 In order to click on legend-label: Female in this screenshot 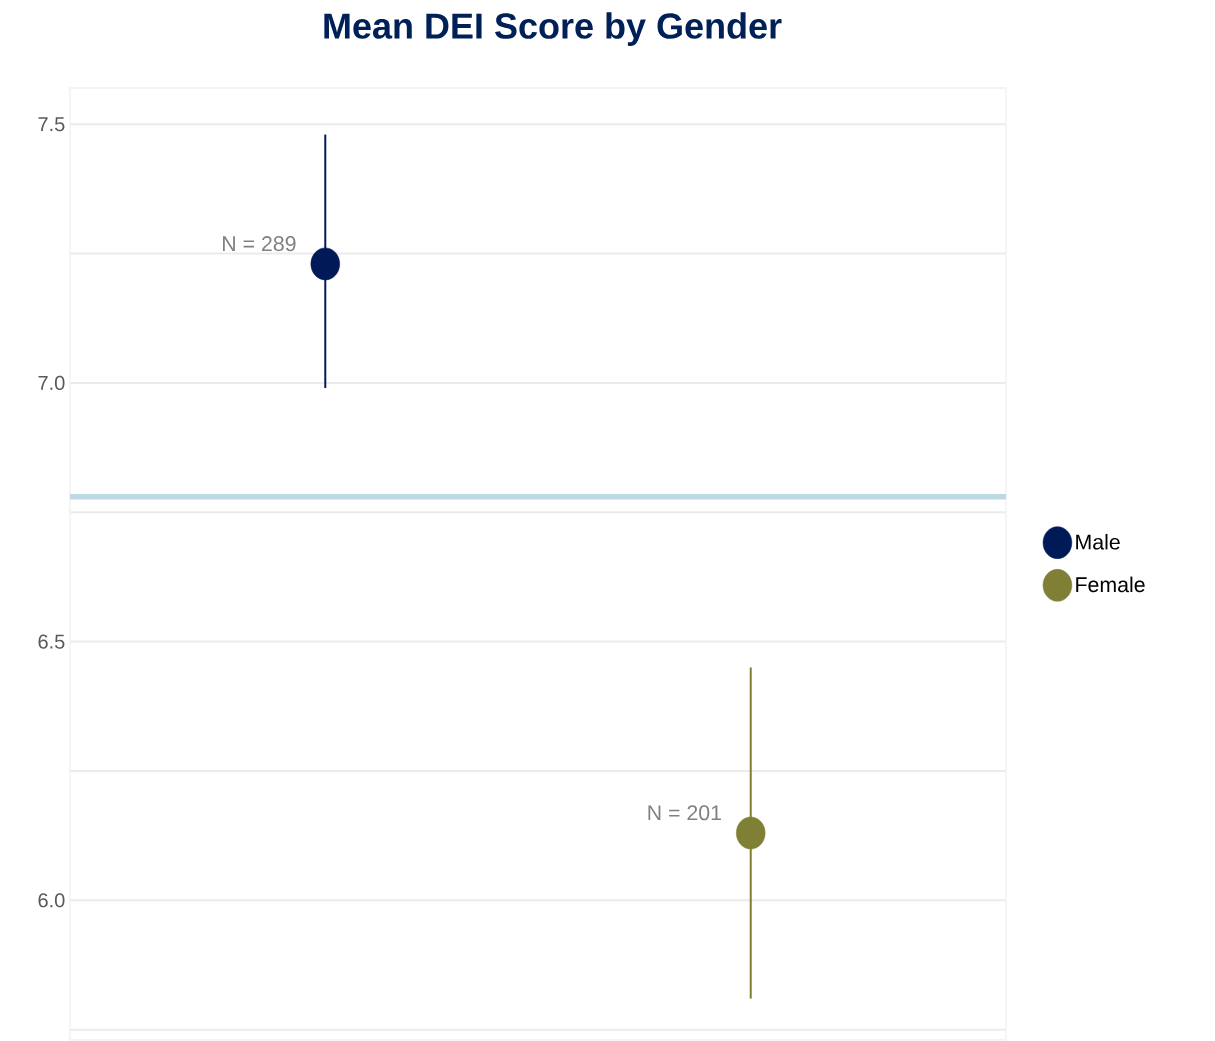, I will do `click(1110, 584)`.